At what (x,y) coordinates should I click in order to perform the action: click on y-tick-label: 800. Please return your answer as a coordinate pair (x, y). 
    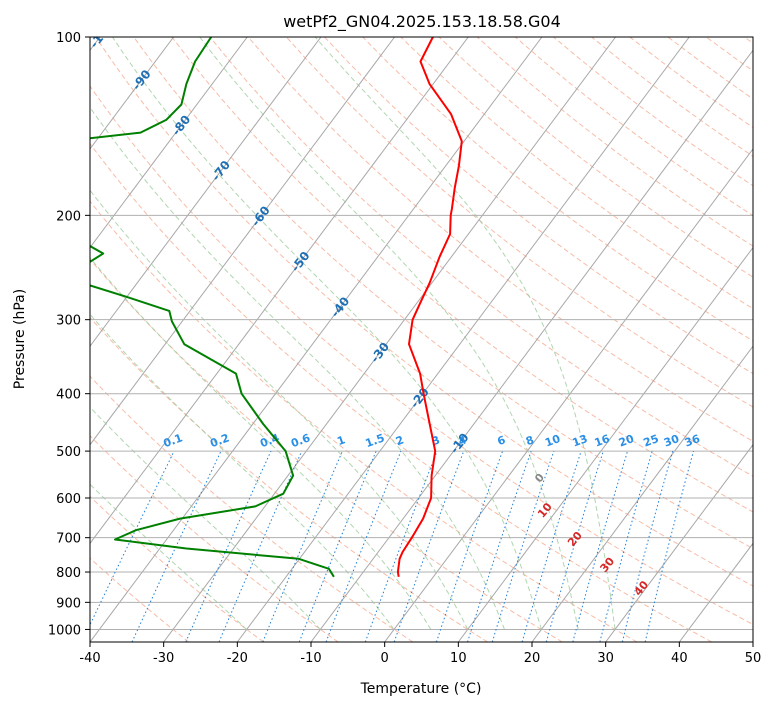
    Looking at the image, I should click on (68, 573).